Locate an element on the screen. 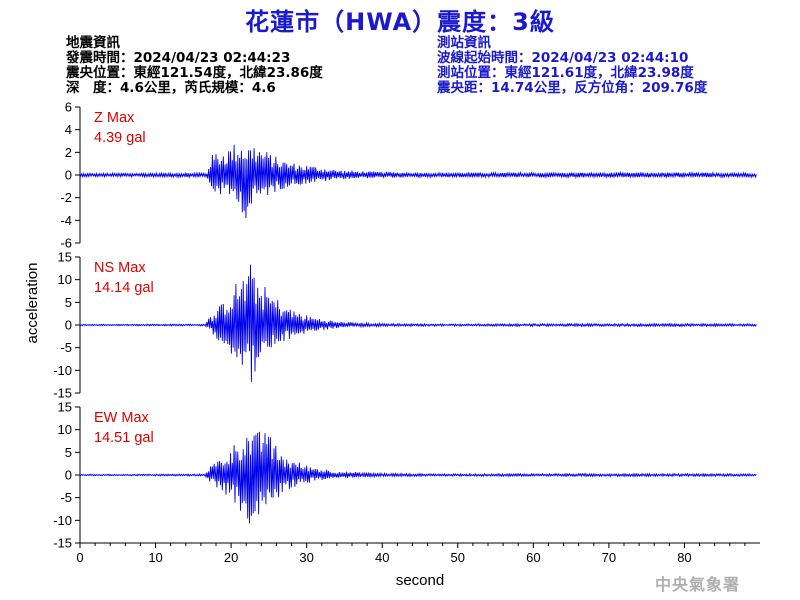 The image size is (800, 600). max-label: NS Max is located at coordinates (120, 268).